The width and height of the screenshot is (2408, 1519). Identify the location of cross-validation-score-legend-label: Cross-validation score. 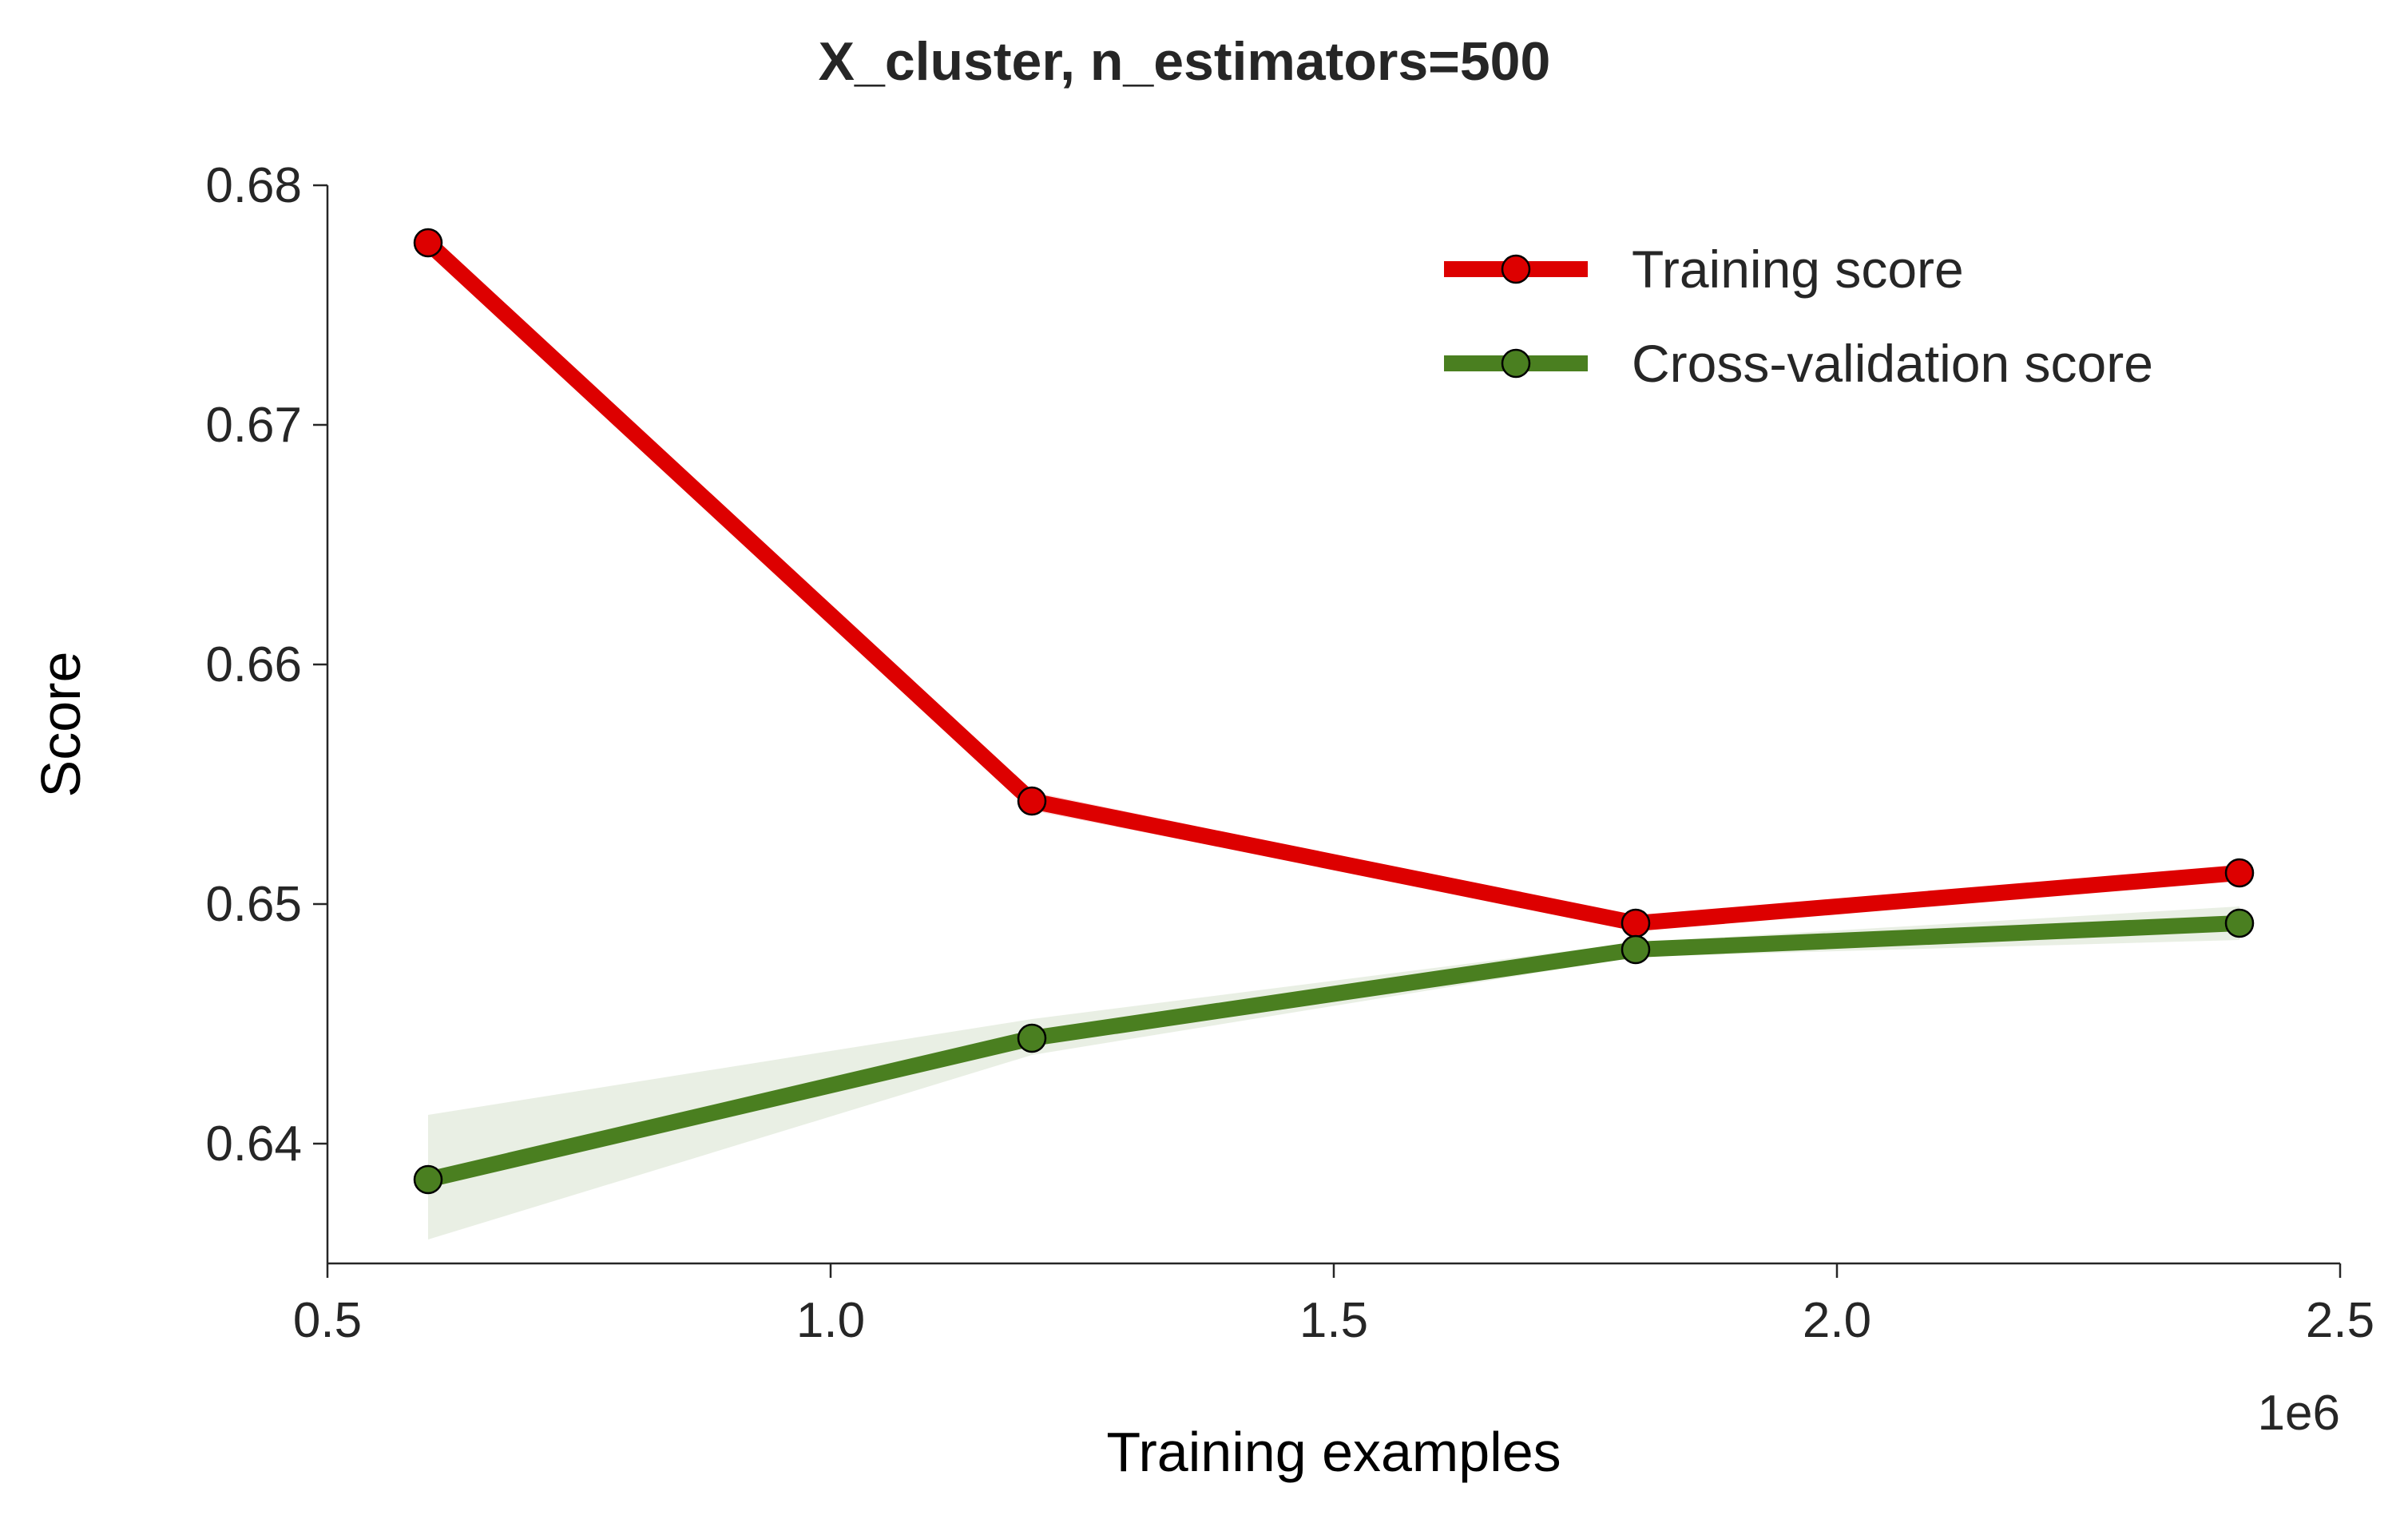
(1892, 363).